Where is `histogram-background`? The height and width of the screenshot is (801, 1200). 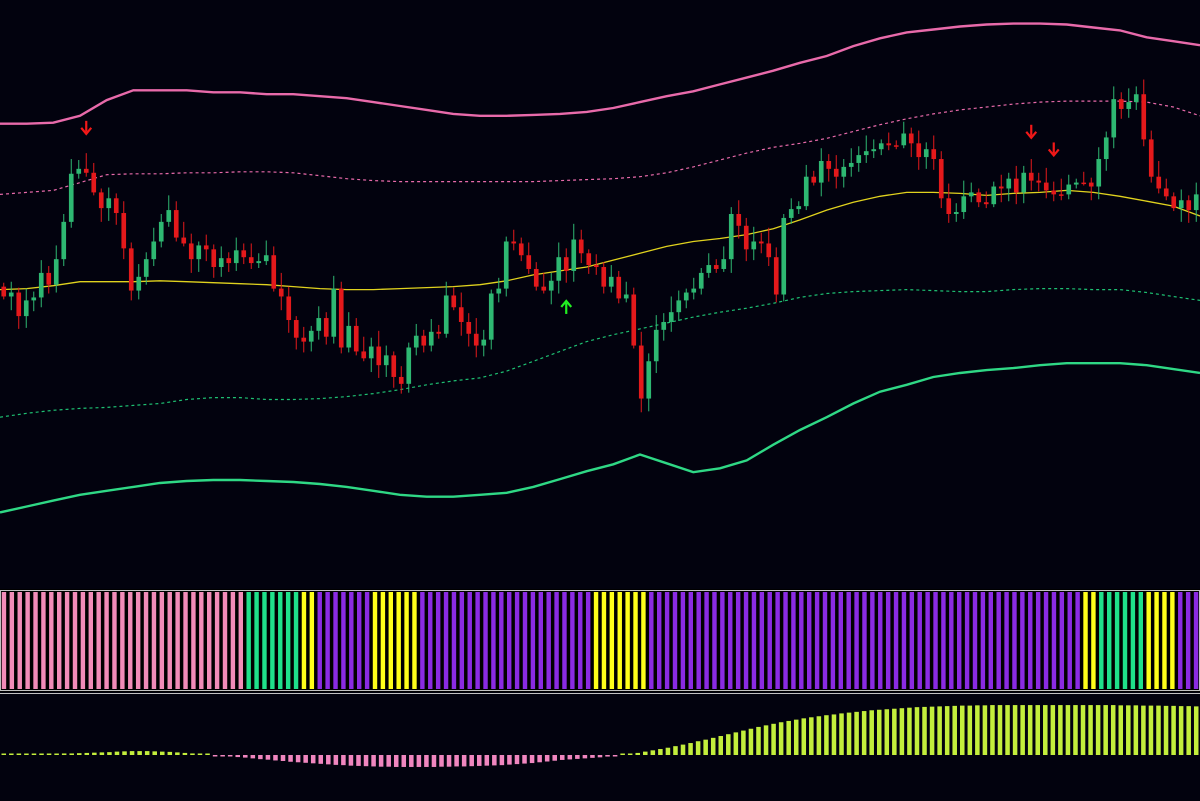
histogram-background is located at coordinates (600, 747).